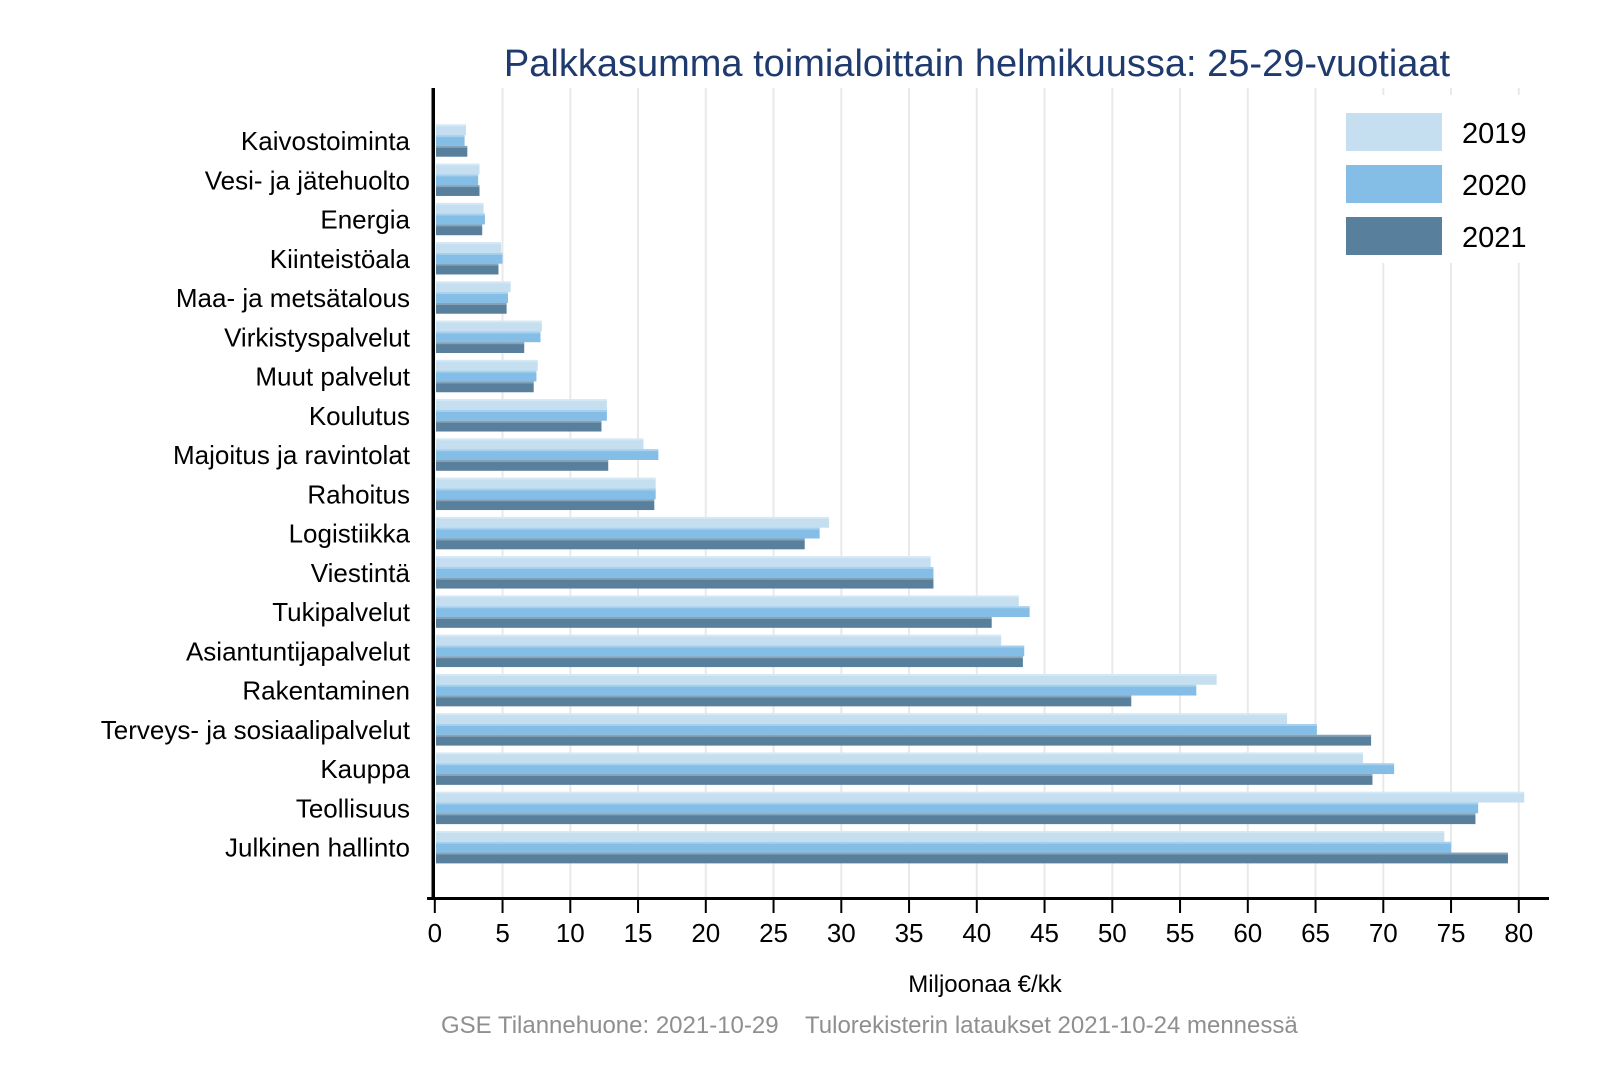 The width and height of the screenshot is (1600, 1067). What do you see at coordinates (1180, 933) in the screenshot?
I see `x-tick-label: 55` at bounding box center [1180, 933].